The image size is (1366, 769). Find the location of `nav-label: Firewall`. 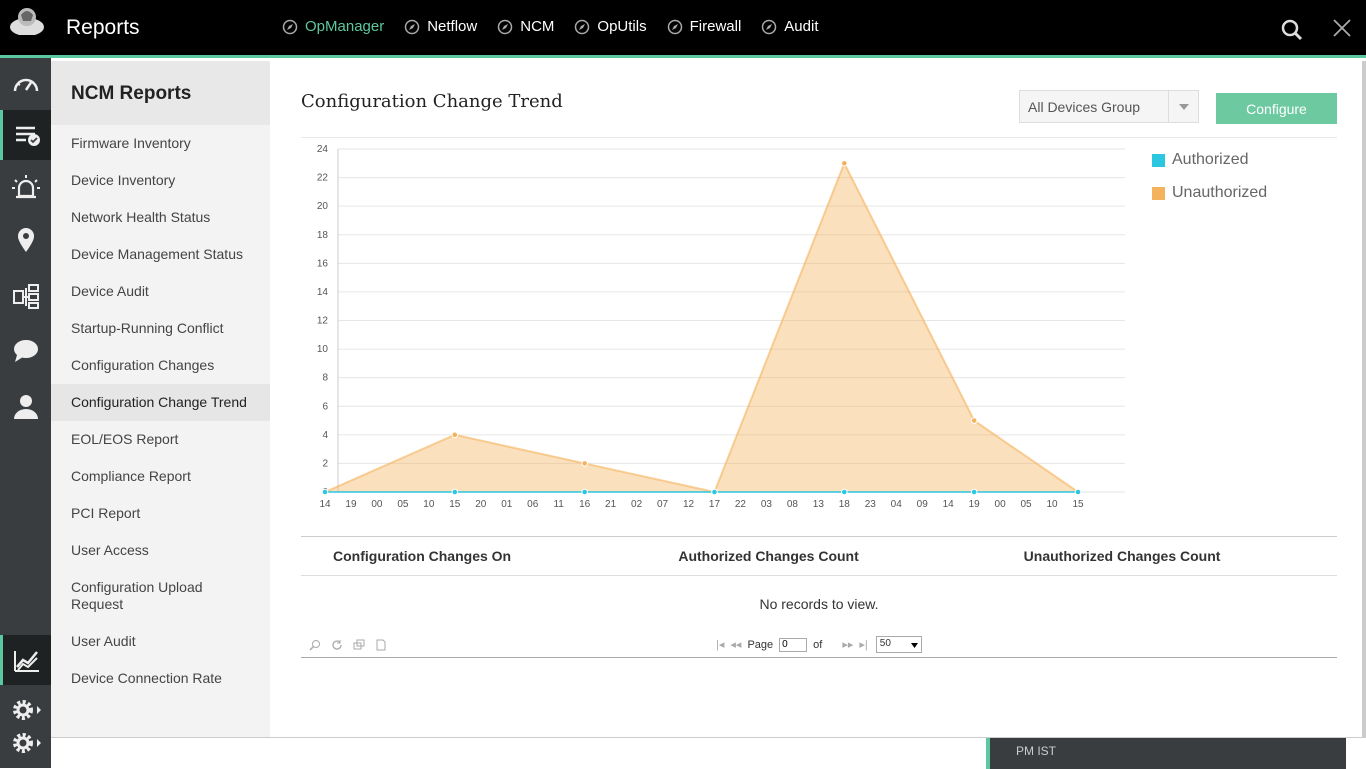

nav-label: Firewall is located at coordinates (715, 26).